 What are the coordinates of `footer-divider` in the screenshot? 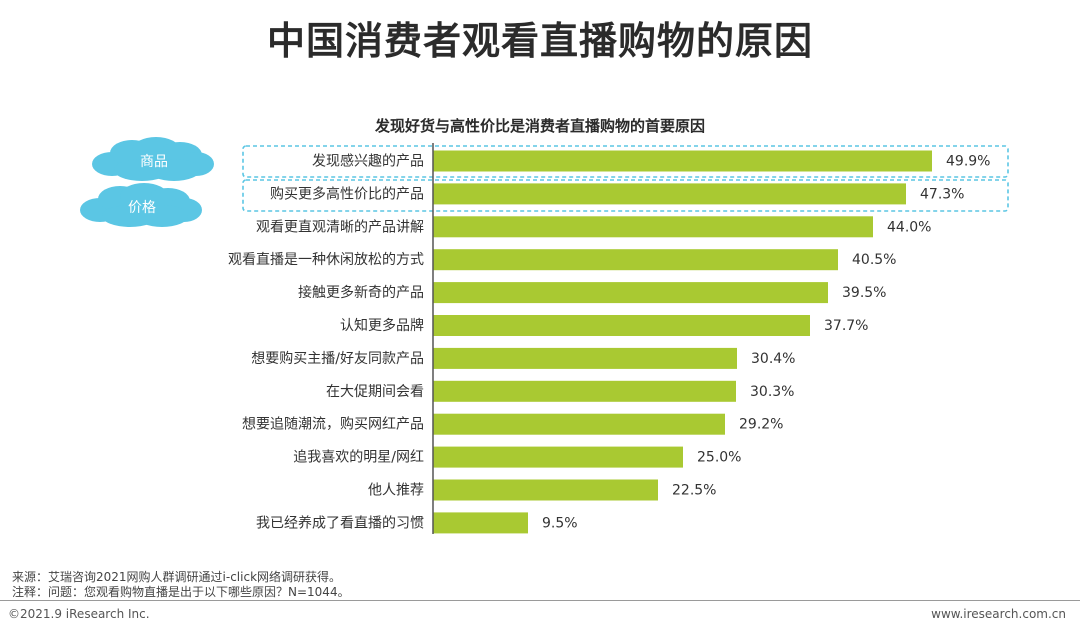 It's located at (540, 600).